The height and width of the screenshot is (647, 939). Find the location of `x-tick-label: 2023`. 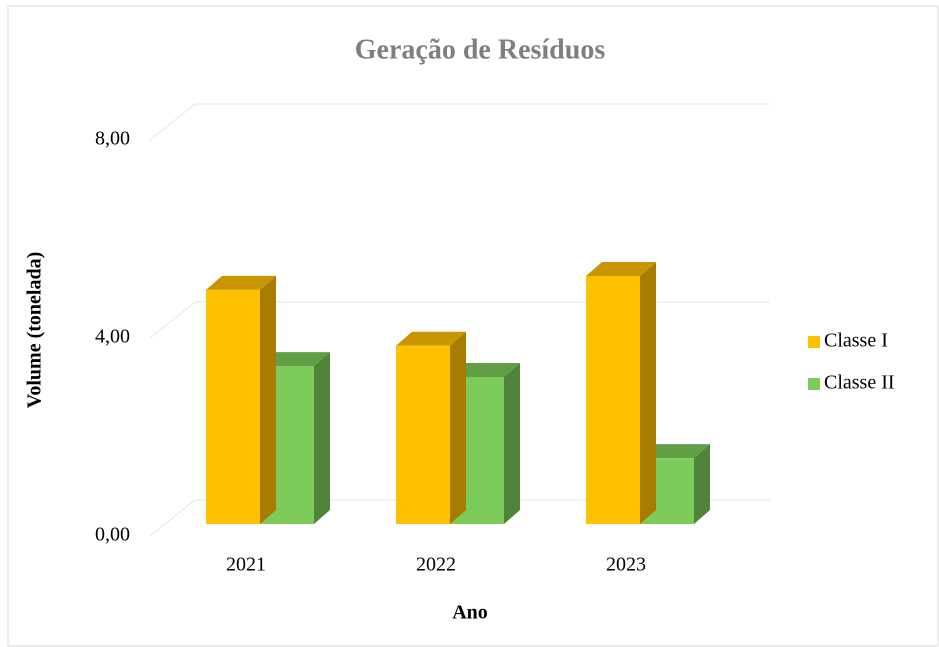

x-tick-label: 2023 is located at coordinates (626, 565).